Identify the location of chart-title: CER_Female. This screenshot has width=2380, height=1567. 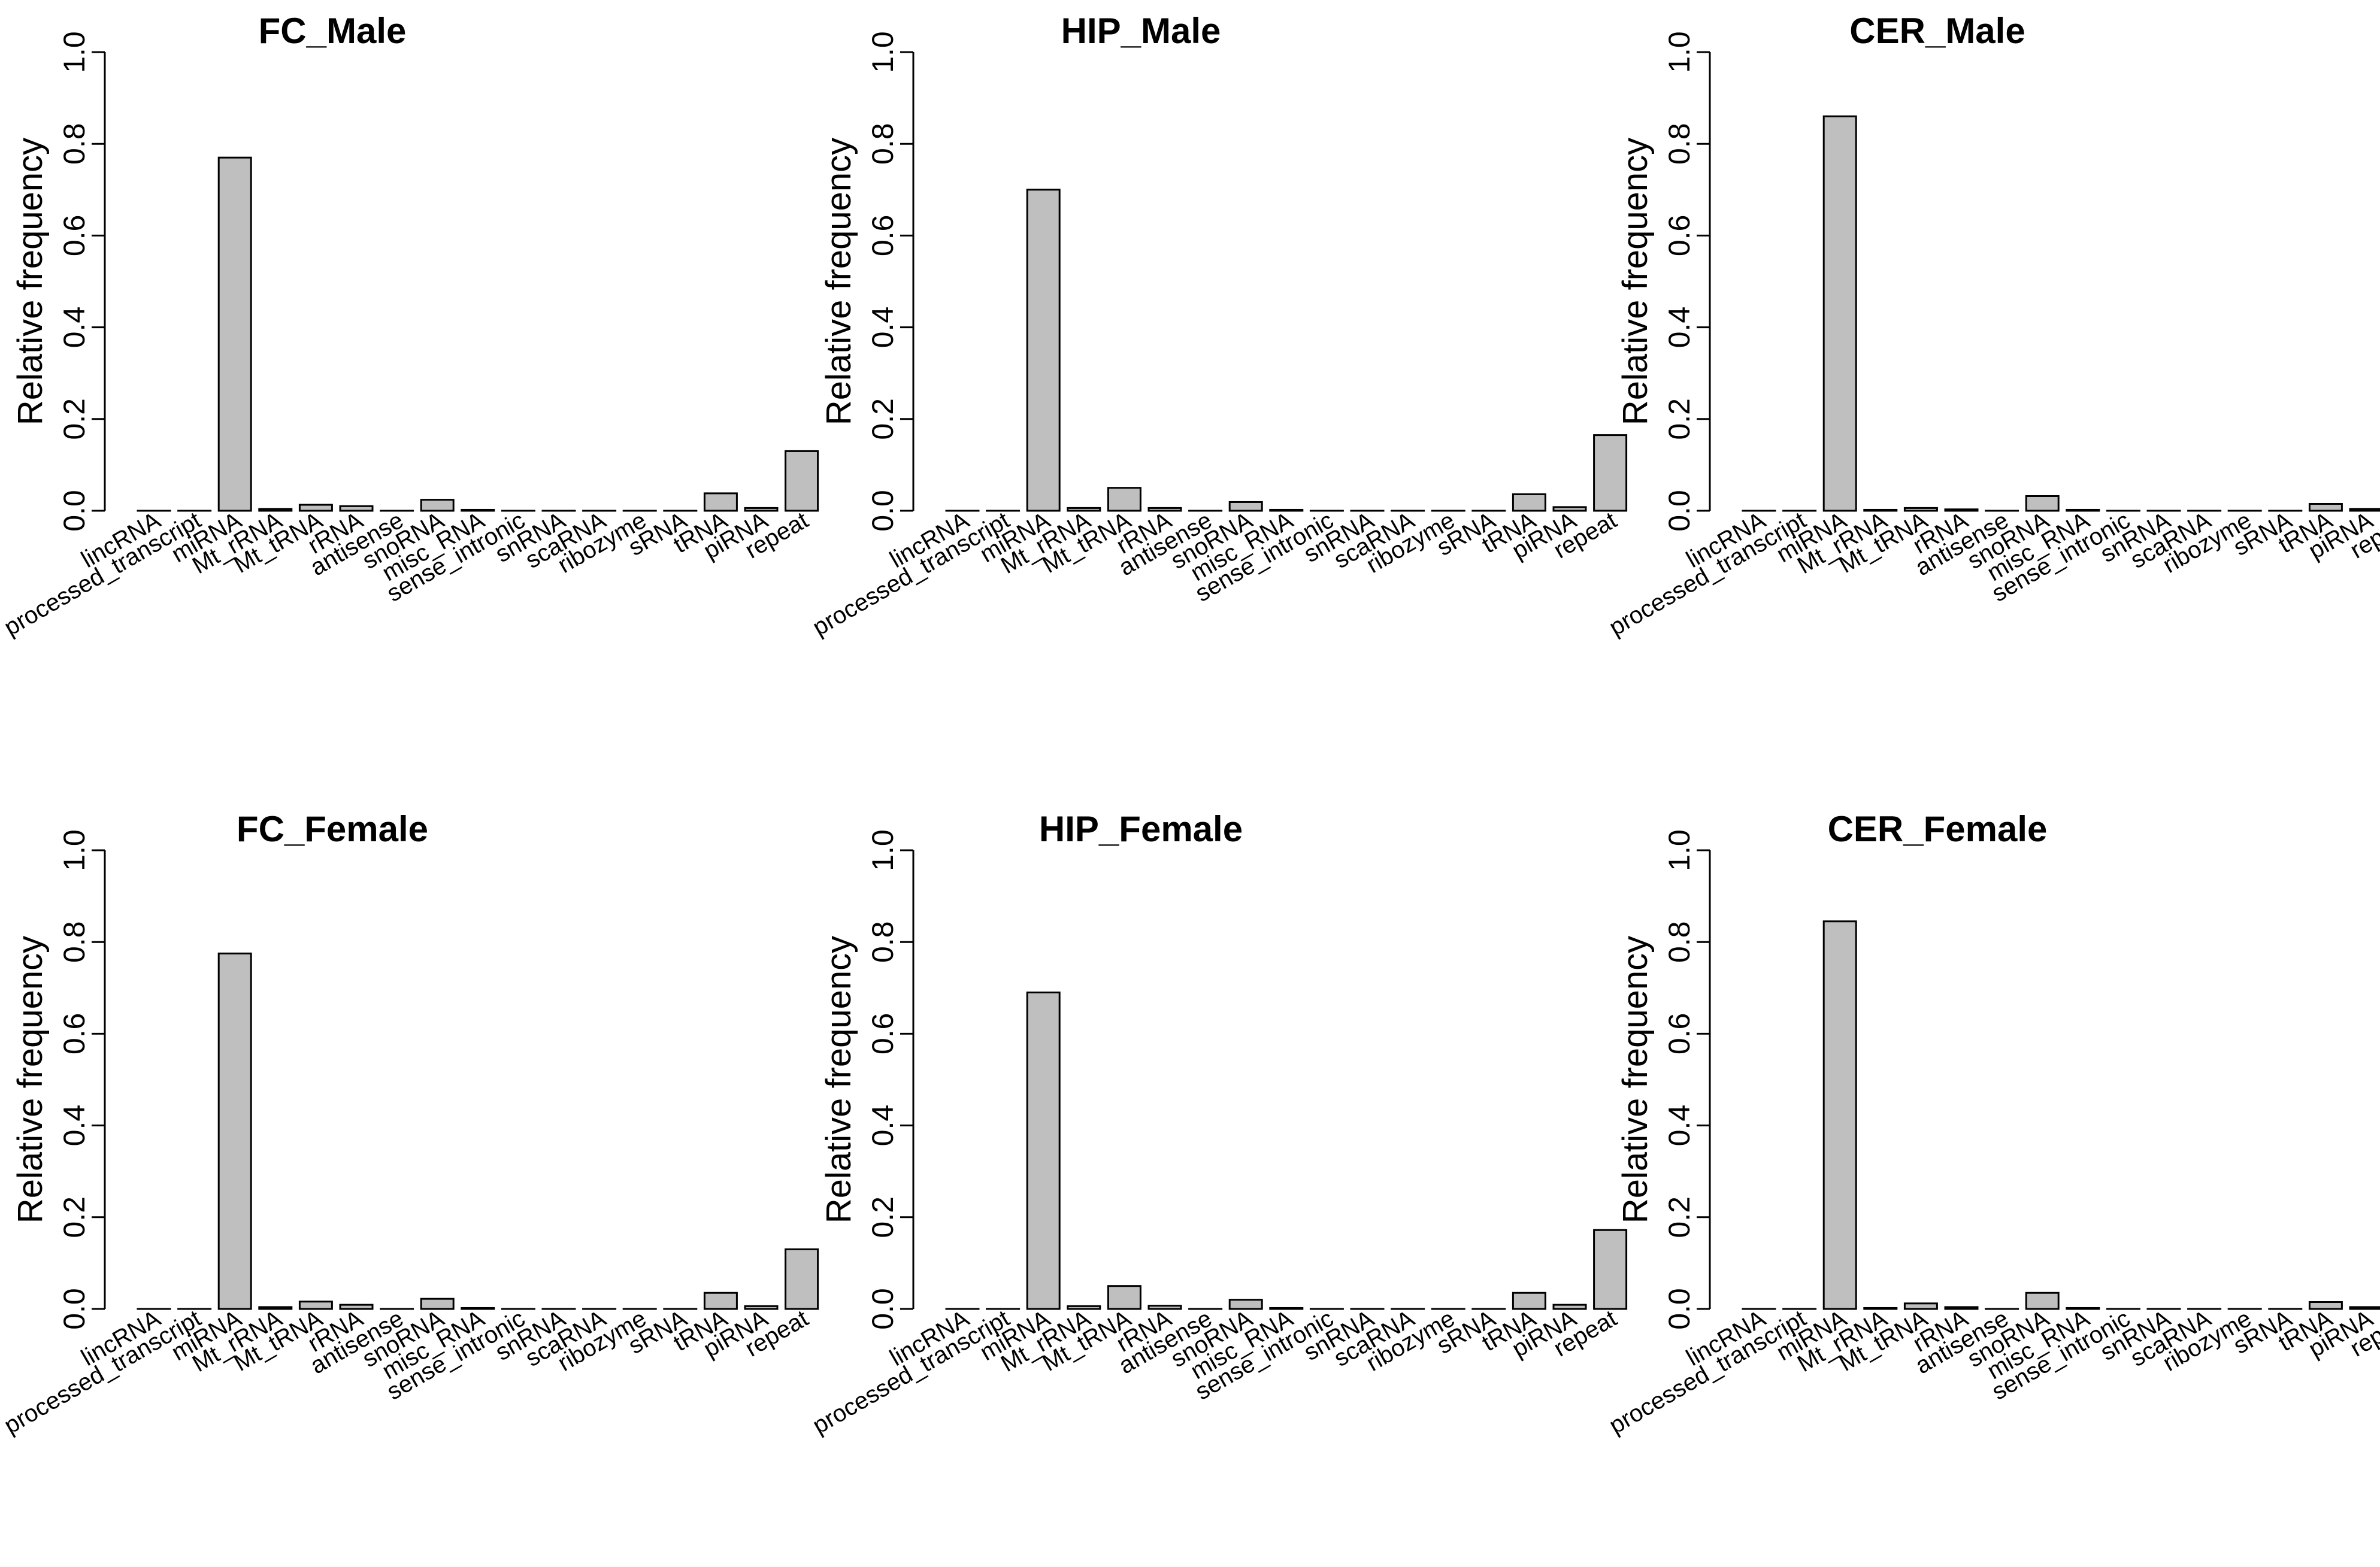
(1938, 829).